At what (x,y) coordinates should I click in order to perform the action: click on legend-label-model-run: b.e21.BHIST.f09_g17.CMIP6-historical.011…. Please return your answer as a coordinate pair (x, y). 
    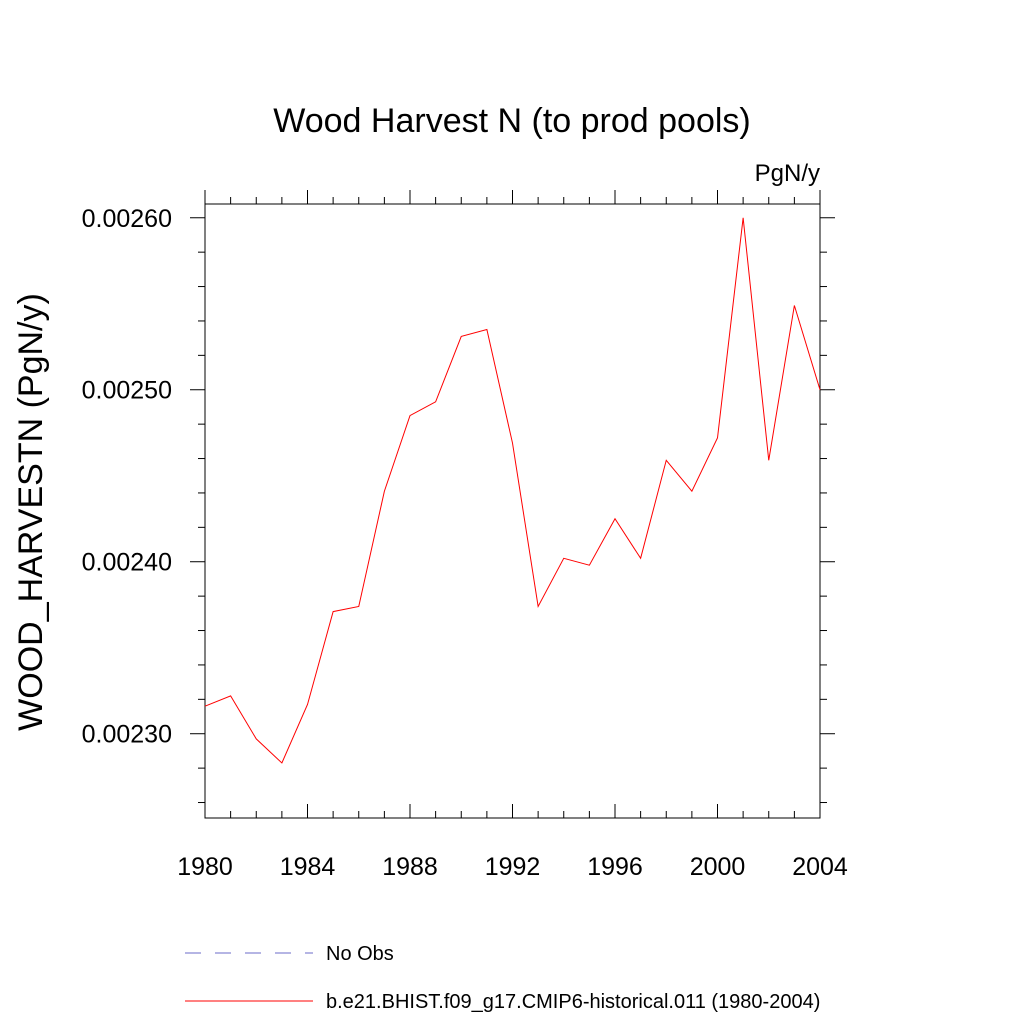
    Looking at the image, I should click on (573, 1002).